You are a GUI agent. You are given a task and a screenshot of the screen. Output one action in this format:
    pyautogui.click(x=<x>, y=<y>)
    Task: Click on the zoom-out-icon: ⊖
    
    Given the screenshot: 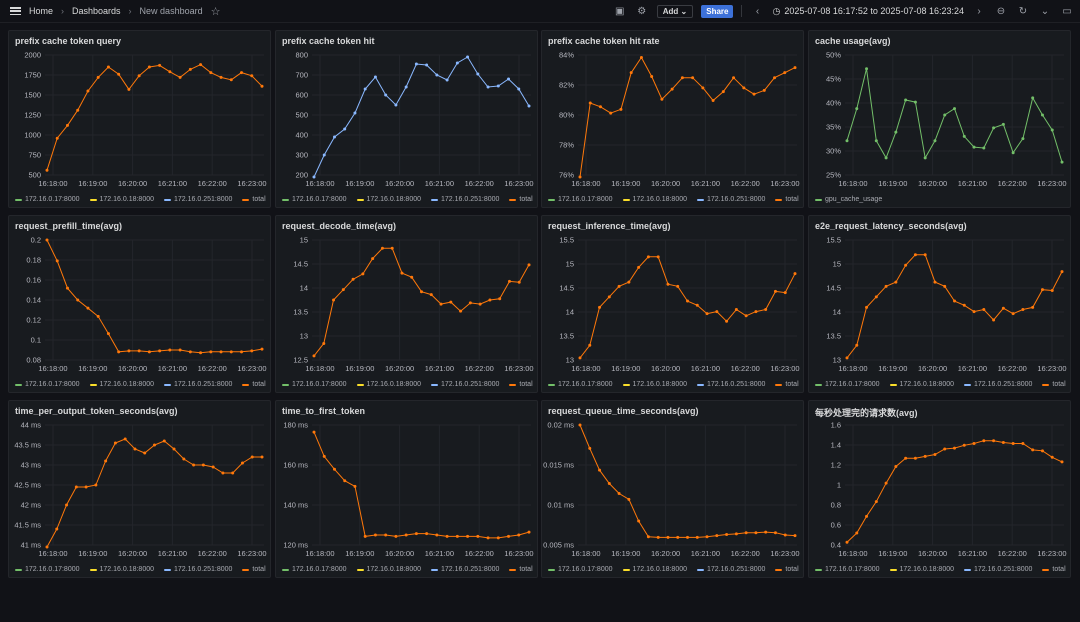 What is the action you would take?
    pyautogui.click(x=1001, y=11)
    